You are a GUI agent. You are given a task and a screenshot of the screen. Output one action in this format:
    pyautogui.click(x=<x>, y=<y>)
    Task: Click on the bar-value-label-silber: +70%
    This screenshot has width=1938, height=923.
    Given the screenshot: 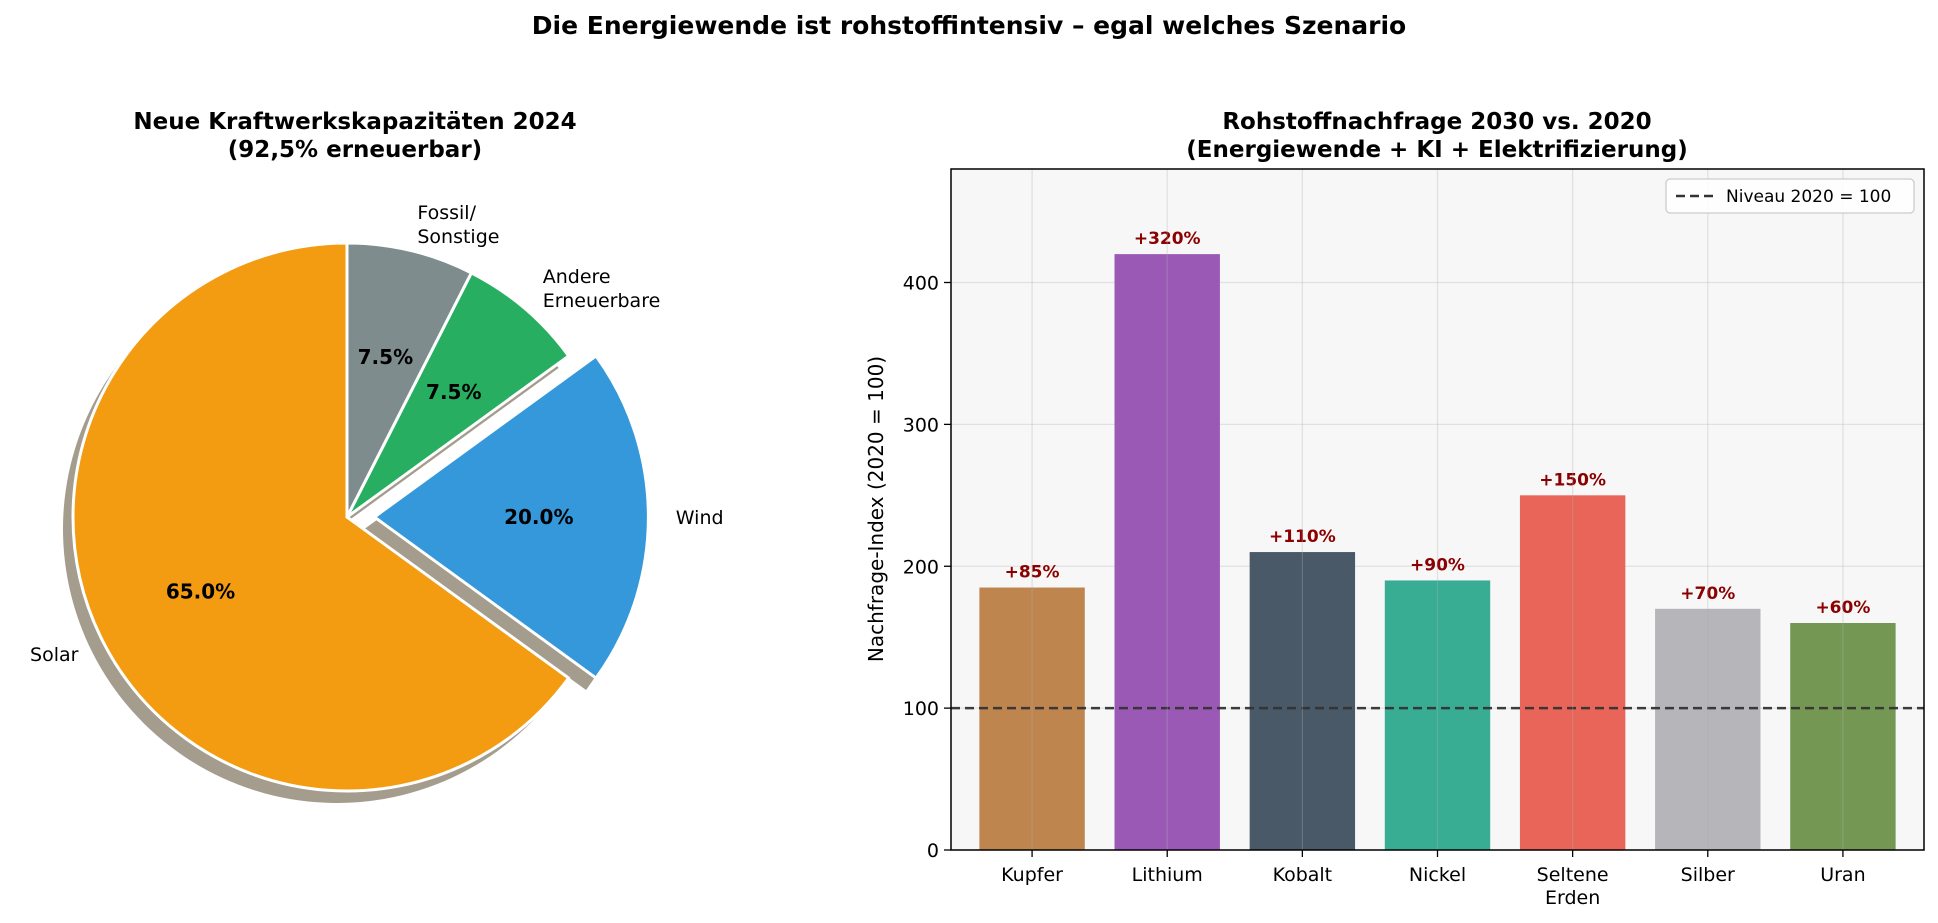 What is the action you would take?
    pyautogui.click(x=1707, y=594)
    